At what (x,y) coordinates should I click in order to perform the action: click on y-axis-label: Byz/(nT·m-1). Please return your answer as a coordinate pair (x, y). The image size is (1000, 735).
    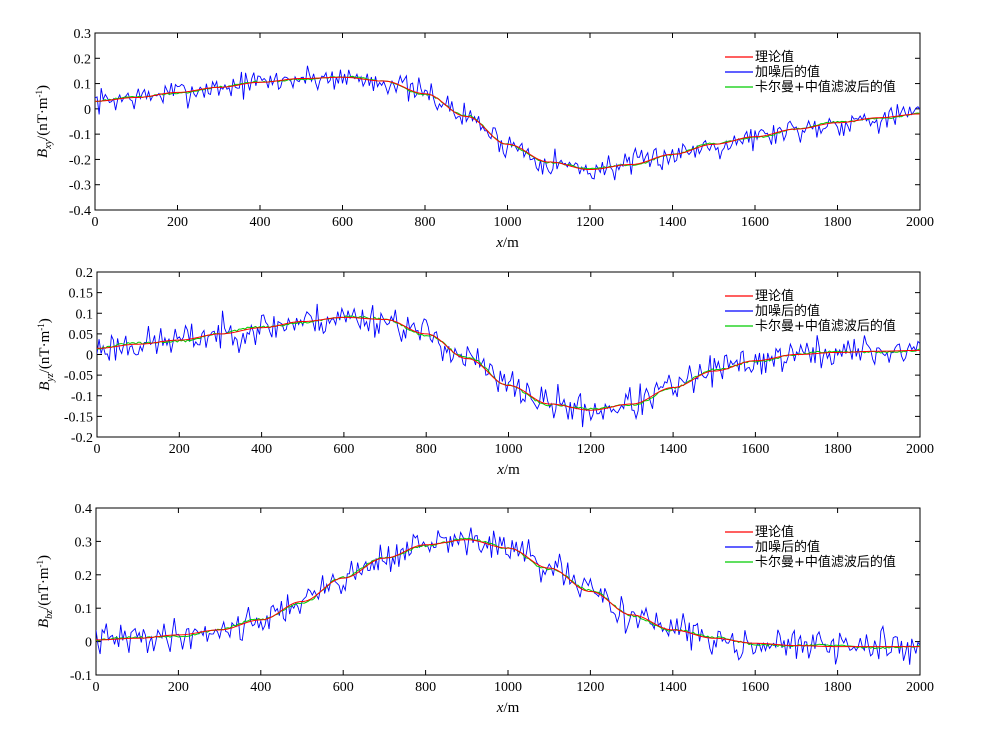
    Looking at the image, I should click on (46, 354).